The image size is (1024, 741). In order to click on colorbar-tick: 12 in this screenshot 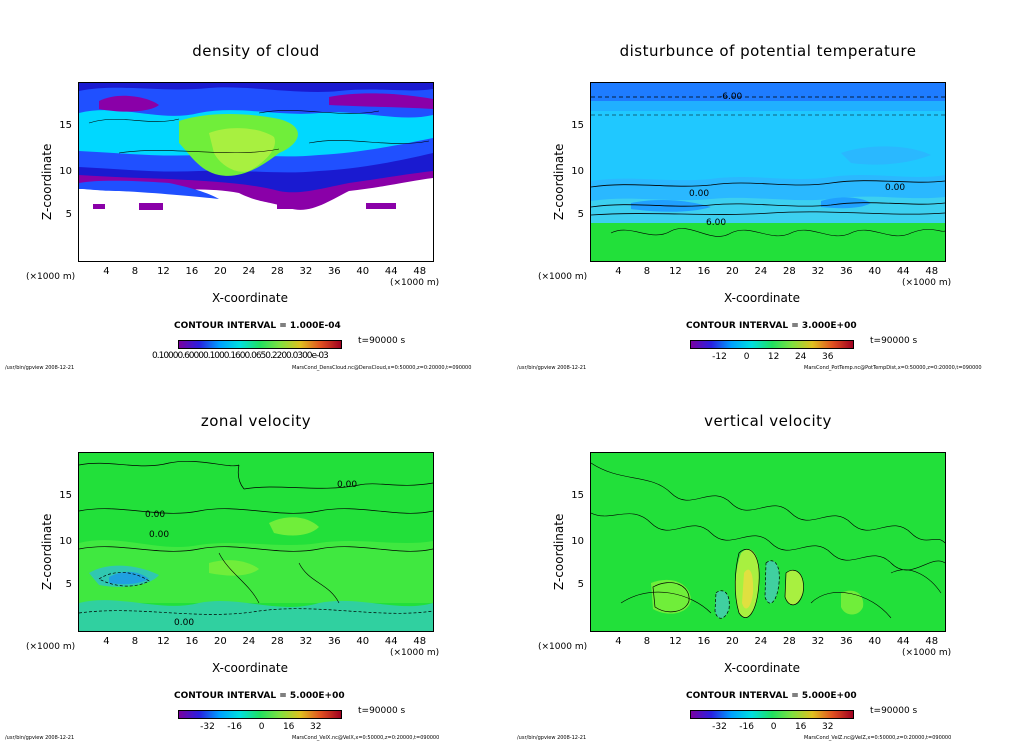, I will do `click(773, 357)`.